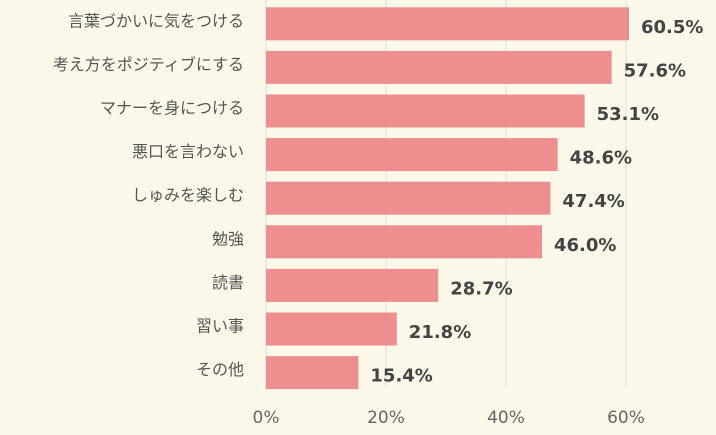  Describe the element at coordinates (440, 332) in the screenshot. I see `value-label: 21.8%` at that location.